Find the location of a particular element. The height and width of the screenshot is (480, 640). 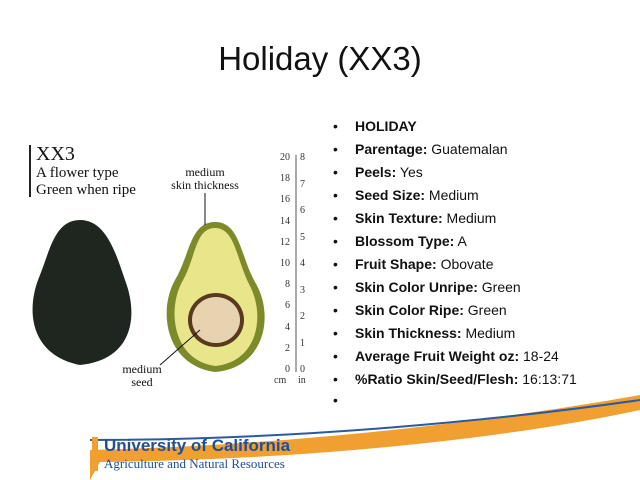

ruler-cm-label: 4 is located at coordinates (287, 327).